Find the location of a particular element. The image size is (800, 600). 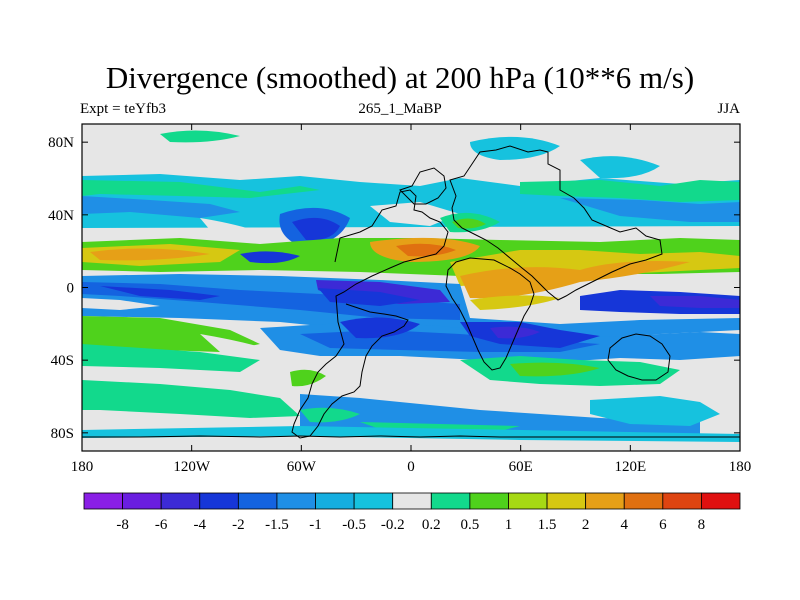

colorbar: -8 -6 -4 -2 -1.5 -1 -0.5 -0.2 0.2 0.5 1 1.5 2 4 6 8 is located at coordinates (412, 512).